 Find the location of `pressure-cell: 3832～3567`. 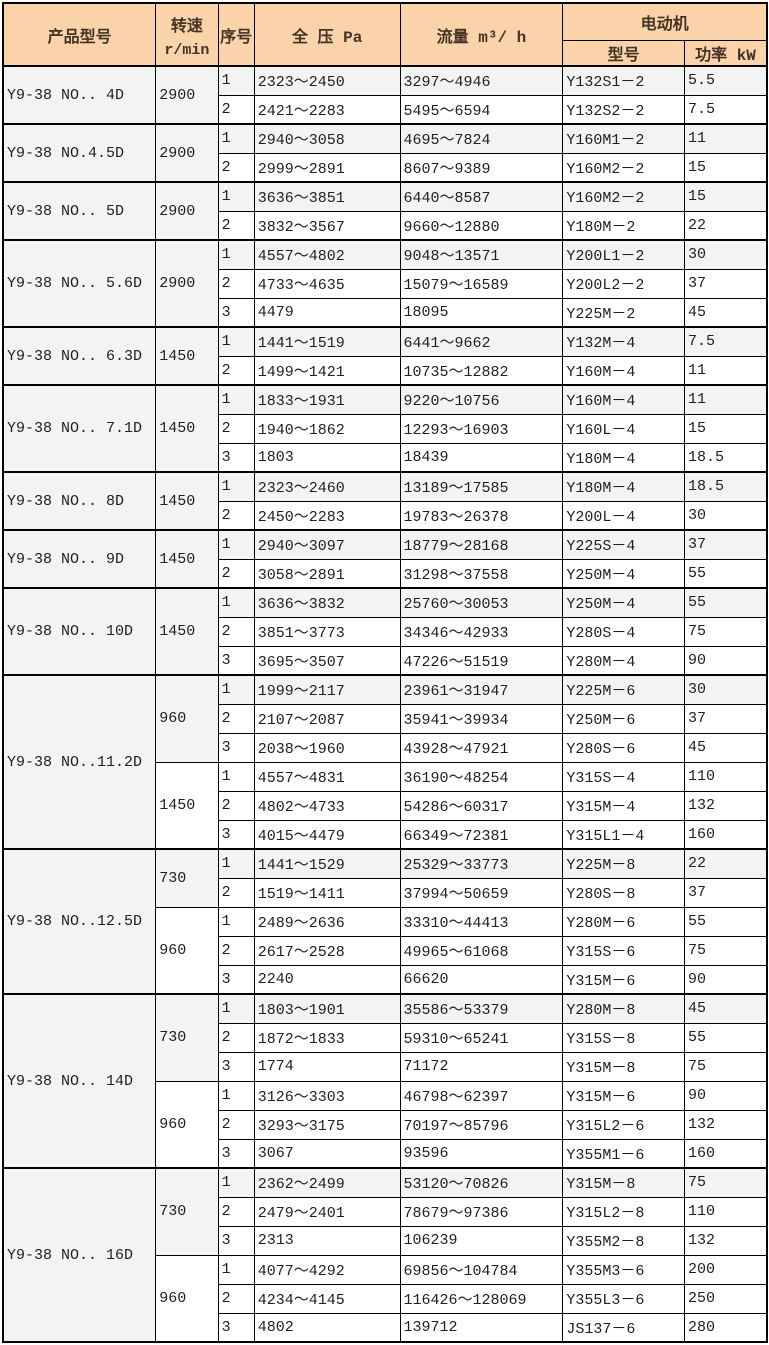

pressure-cell: 3832～3567 is located at coordinates (327, 225).